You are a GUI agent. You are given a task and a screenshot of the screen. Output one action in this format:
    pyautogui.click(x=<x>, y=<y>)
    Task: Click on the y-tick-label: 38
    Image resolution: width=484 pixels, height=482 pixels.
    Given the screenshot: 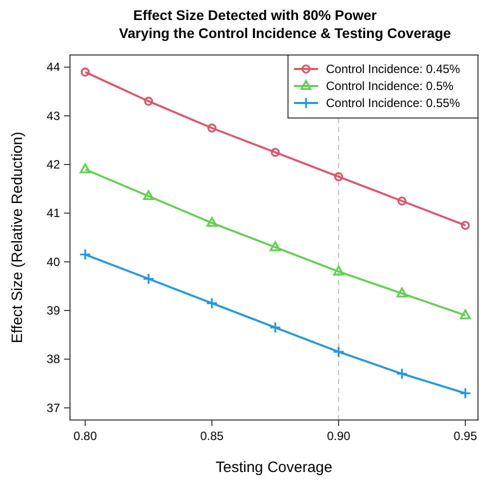 What is the action you would take?
    pyautogui.click(x=53, y=359)
    